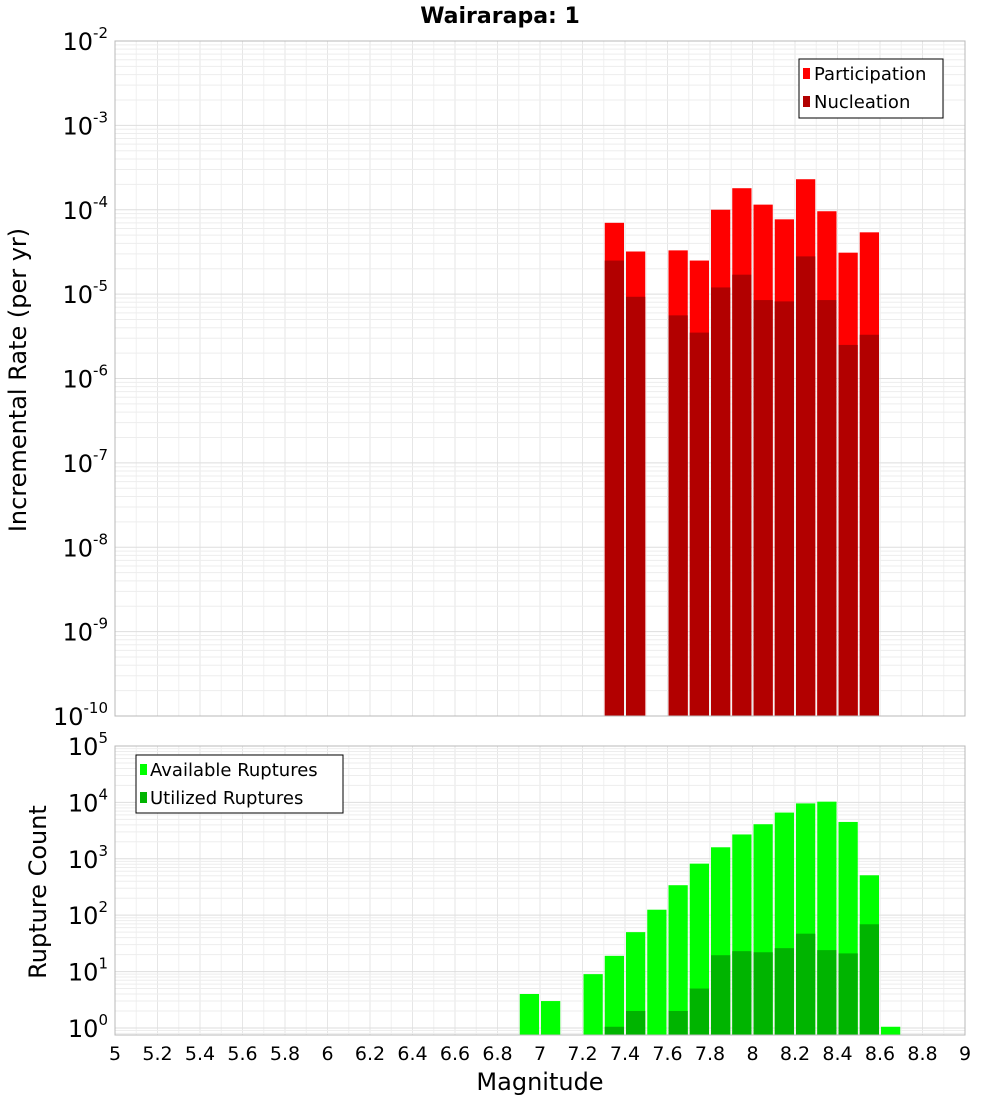 This screenshot has height=1100, width=1000. What do you see at coordinates (795, 1054) in the screenshot?
I see `x-tick-label: 8.2` at bounding box center [795, 1054].